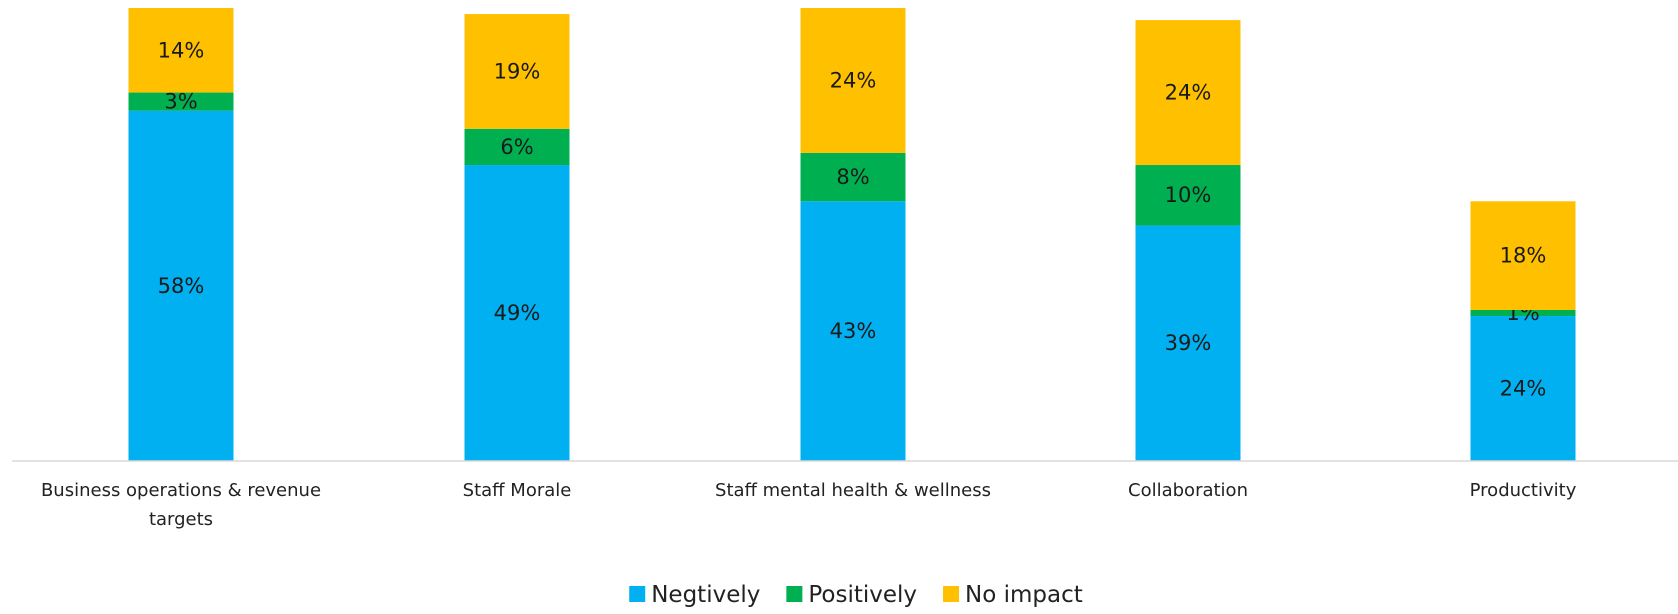 The image size is (1678, 614). I want to click on data-label-negatively: 43%, so click(853, 331).